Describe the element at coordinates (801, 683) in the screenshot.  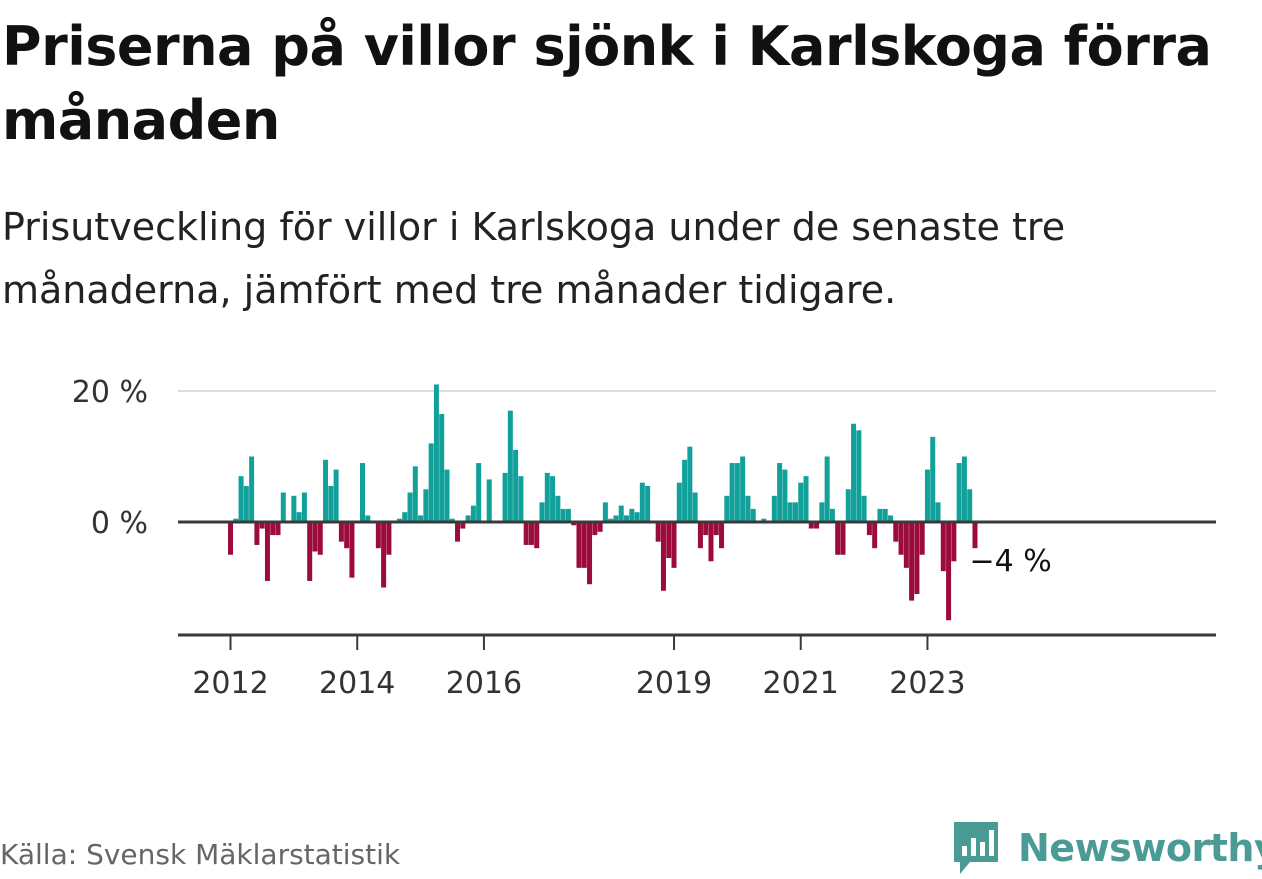
I see `x-tick-label: 2021` at that location.